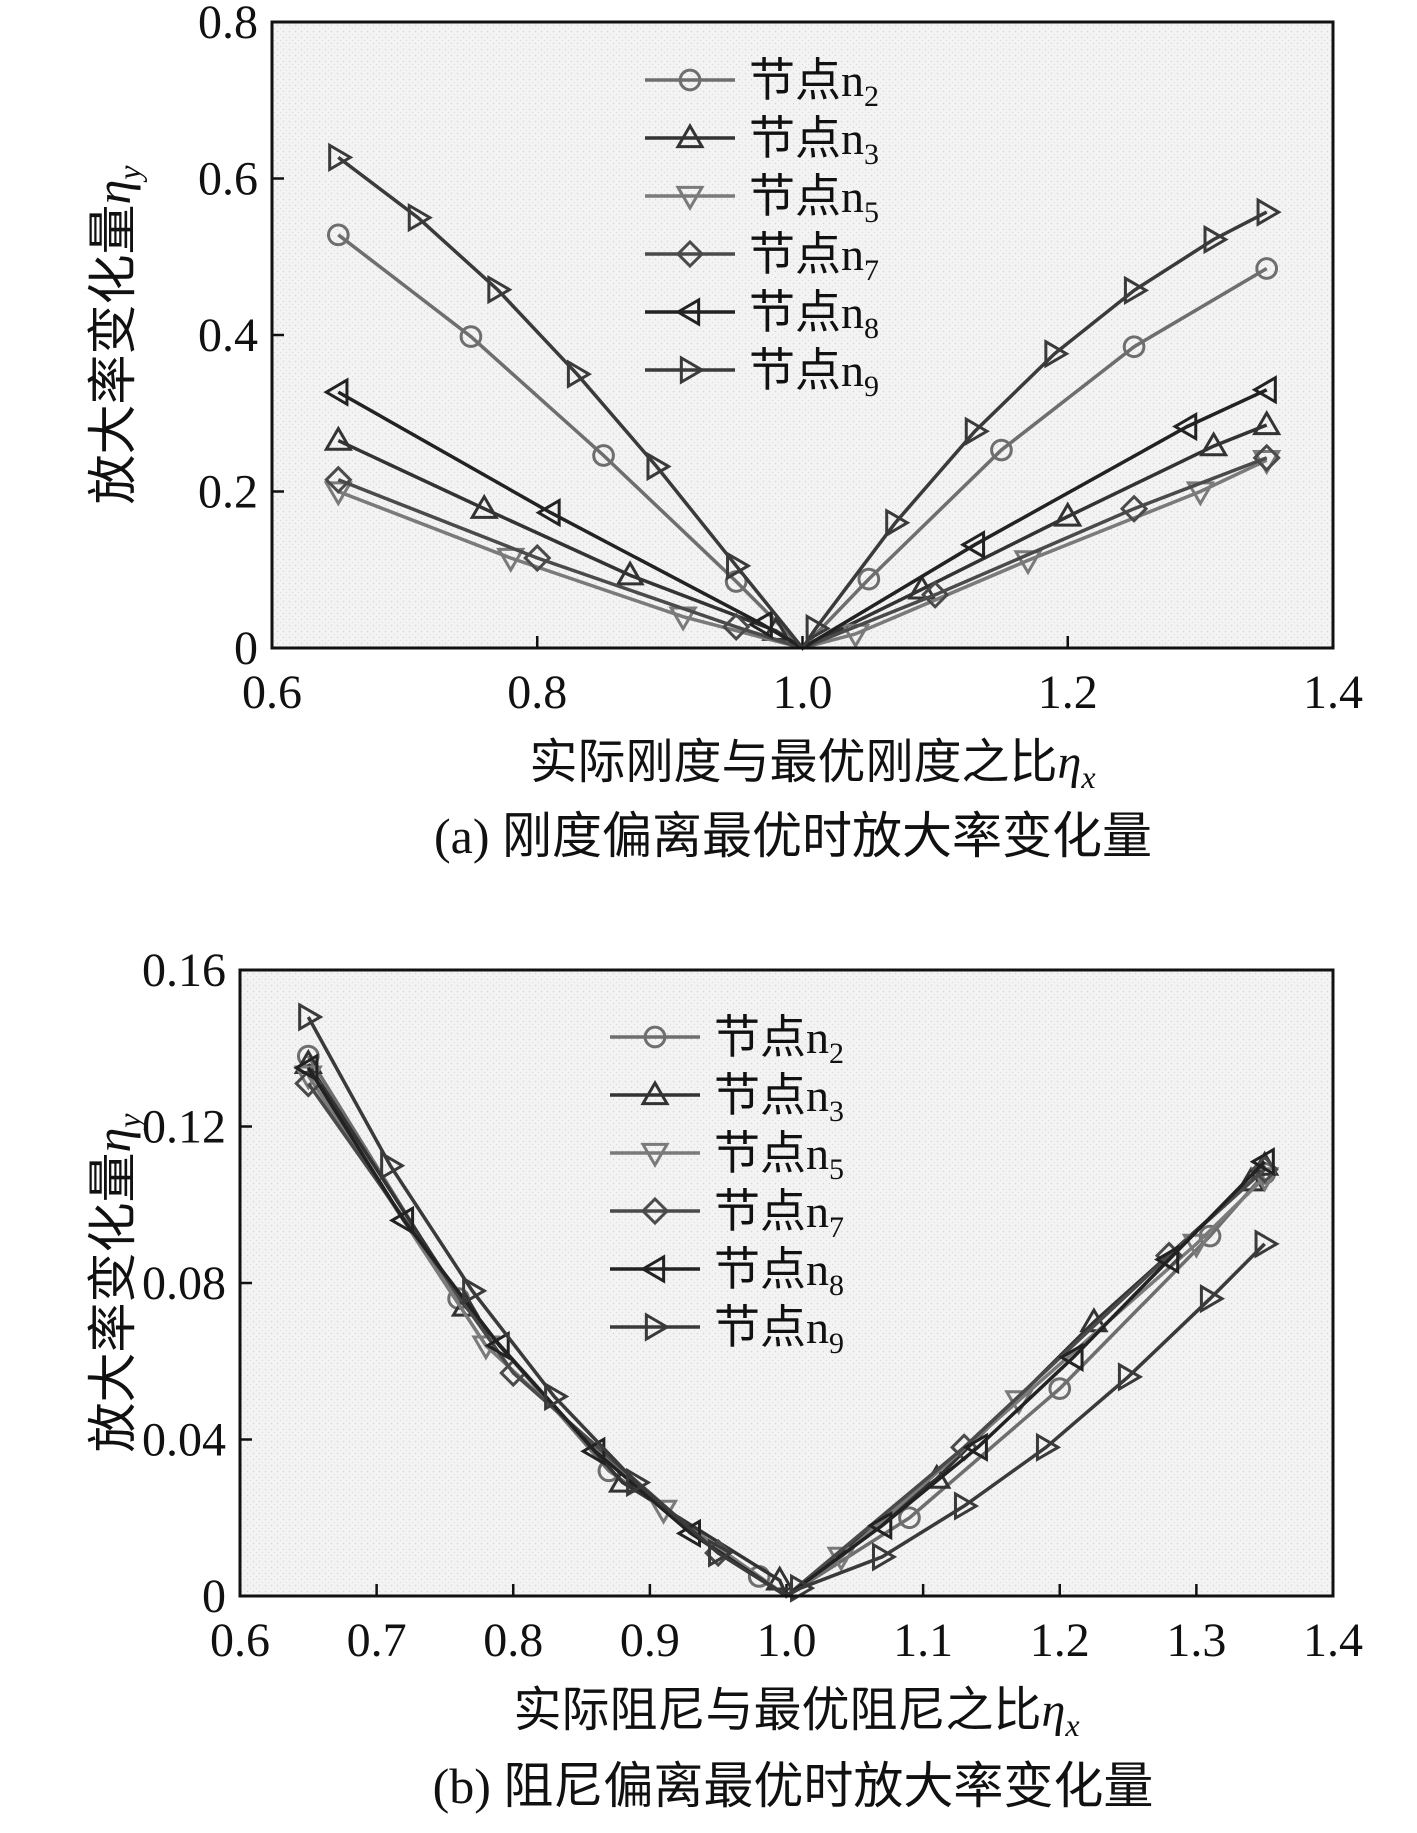 Image resolution: width=1417 pixels, height=1833 pixels. What do you see at coordinates (377, 1640) in the screenshot?
I see `x-tick-label: 0.7` at bounding box center [377, 1640].